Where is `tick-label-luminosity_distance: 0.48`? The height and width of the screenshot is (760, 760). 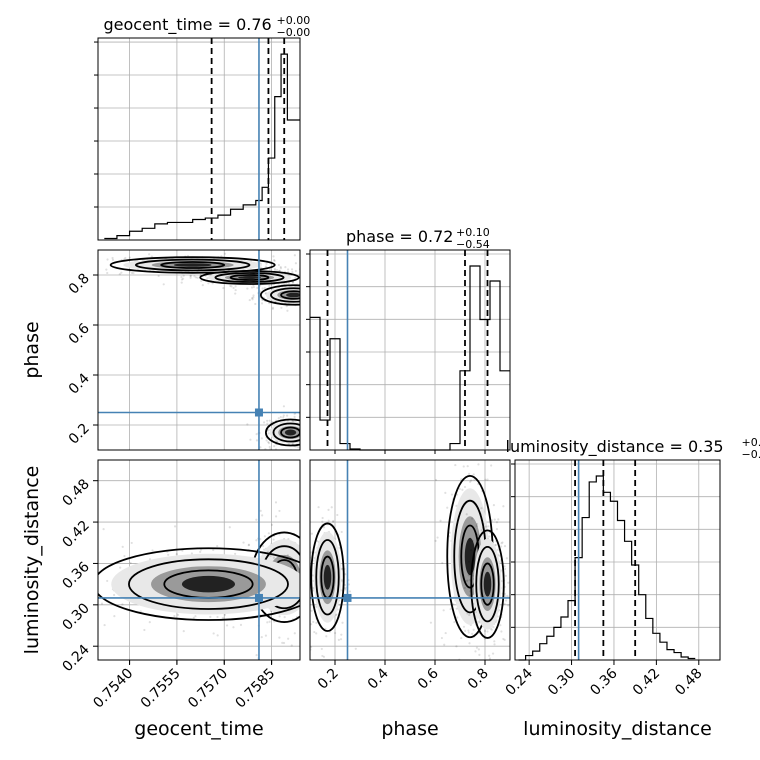 tick-label-luminosity_distance: 0.48 is located at coordinates (688, 682).